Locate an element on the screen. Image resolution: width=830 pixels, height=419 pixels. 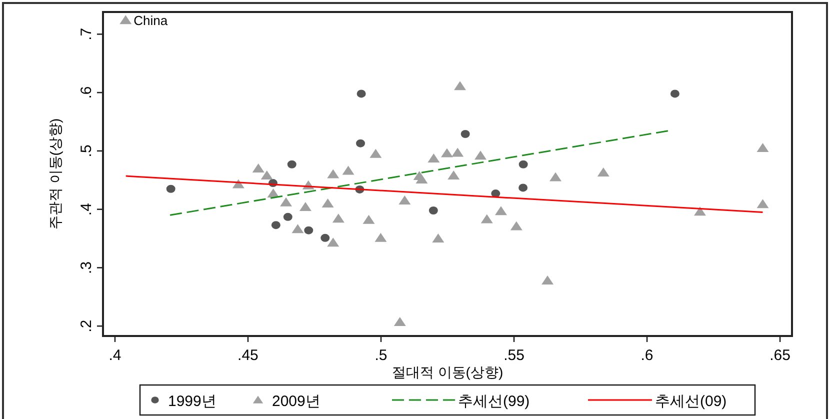
legend-label: 1999년 is located at coordinates (192, 401).